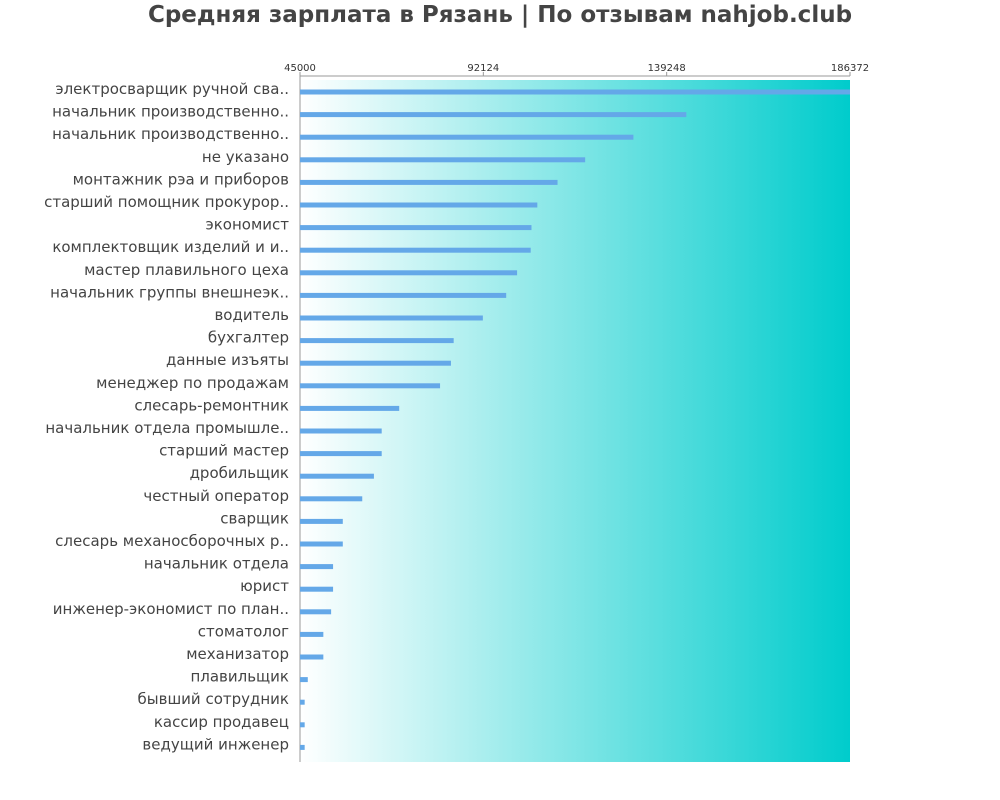  Describe the element at coordinates (254, 518) in the screenshot. I see `category-label: сварщик` at that location.